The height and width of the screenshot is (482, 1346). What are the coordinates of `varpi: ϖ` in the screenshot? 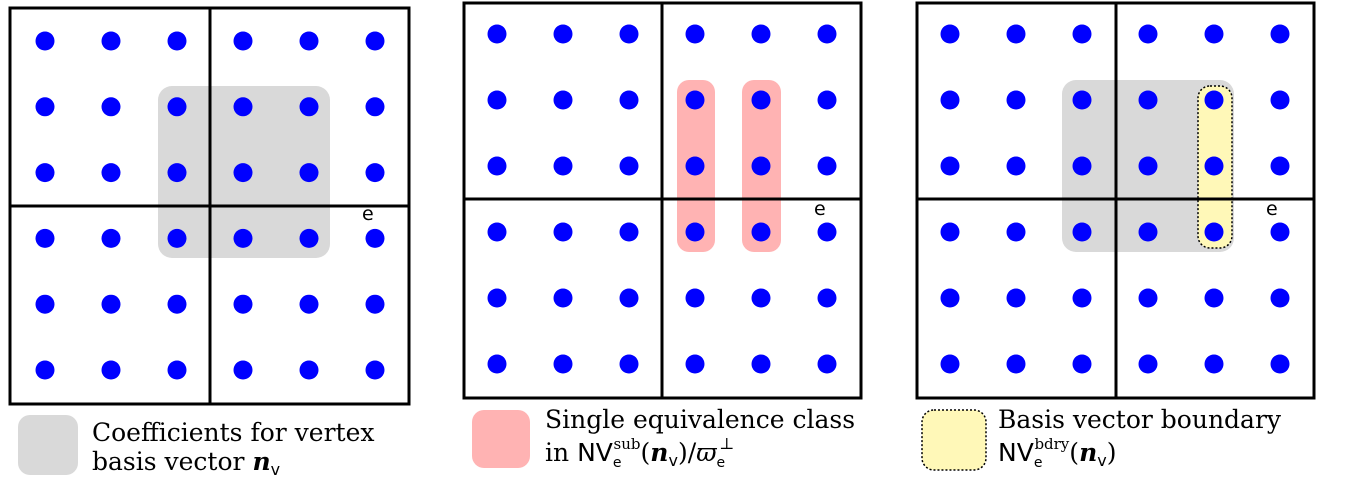 It's located at (706, 452).